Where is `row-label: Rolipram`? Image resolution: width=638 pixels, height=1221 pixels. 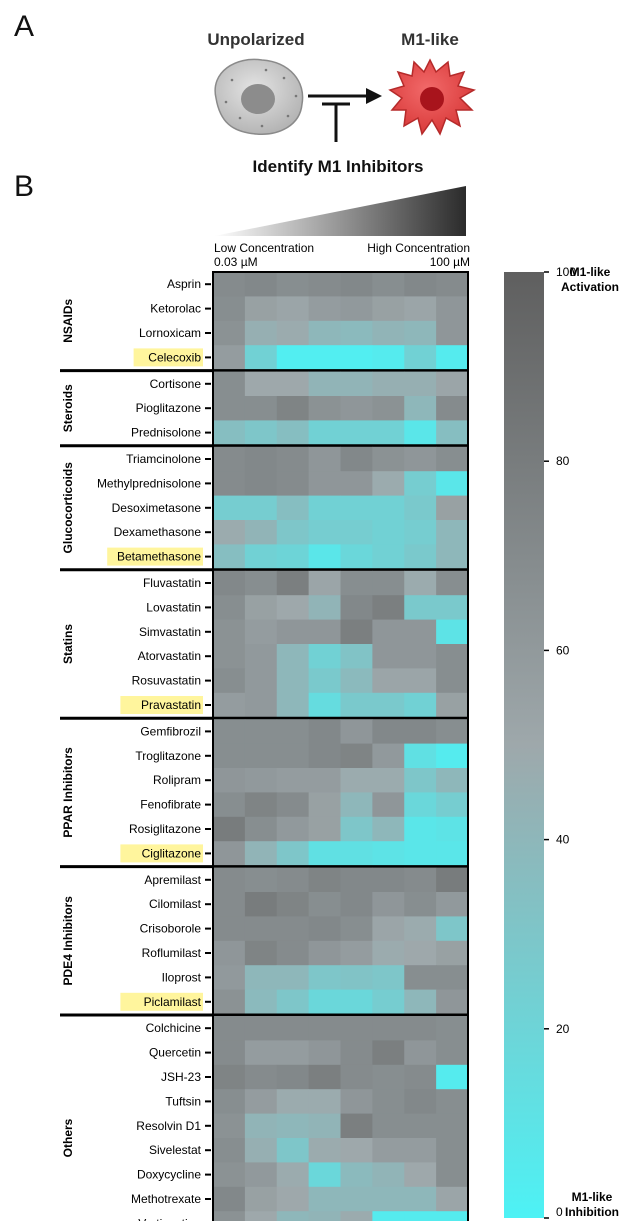
row-label: Rolipram is located at coordinates (177, 780).